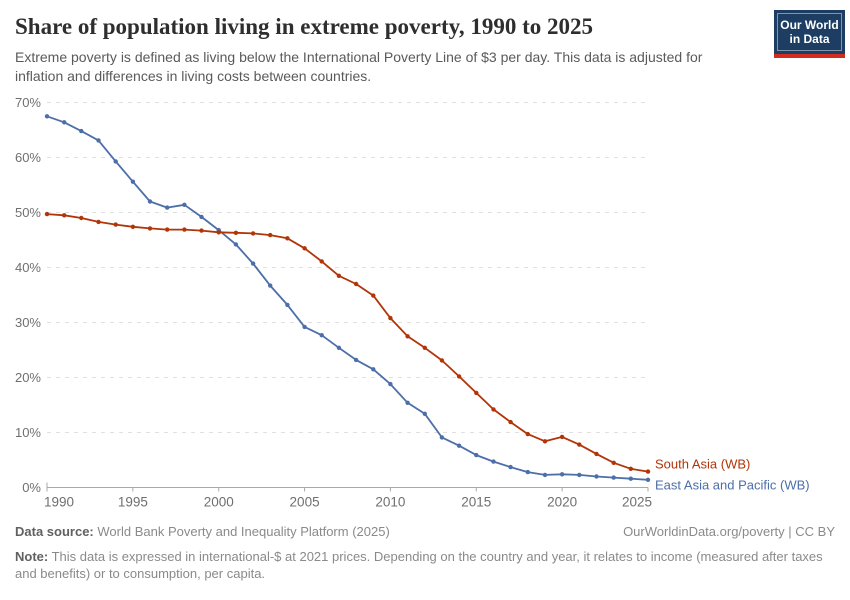  Describe the element at coordinates (28, 157) in the screenshot. I see `y-tick-label: 60%` at that location.